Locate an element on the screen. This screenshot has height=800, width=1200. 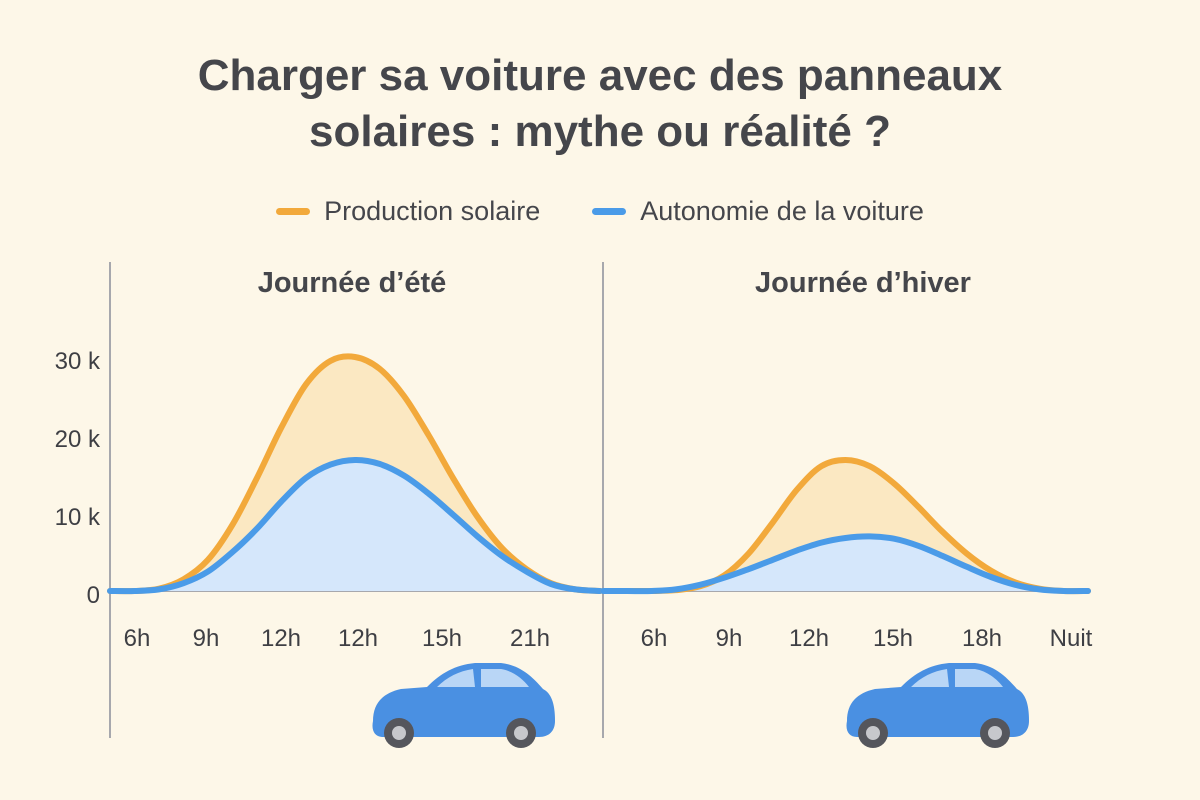
panel-title-summer: Journée d’été is located at coordinates (352, 283).